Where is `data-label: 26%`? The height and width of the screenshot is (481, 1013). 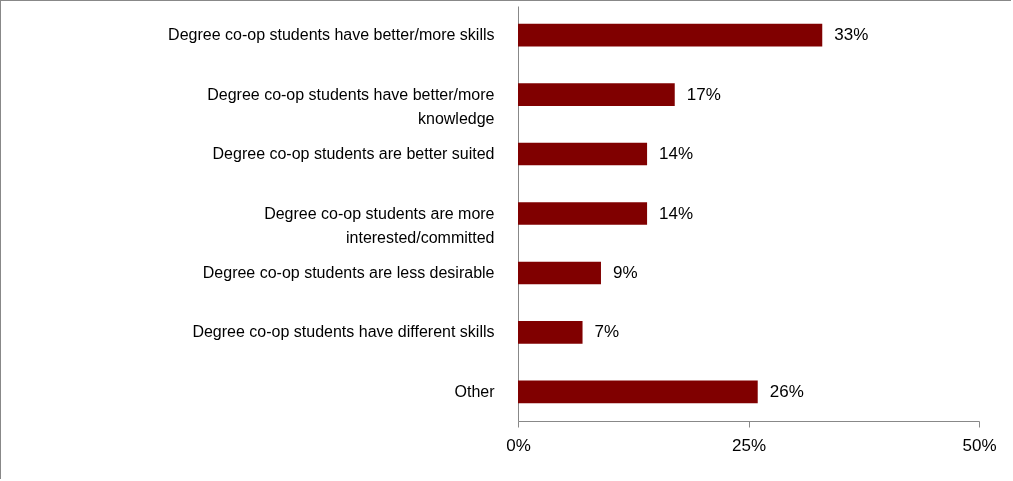
data-label: 26% is located at coordinates (786, 391).